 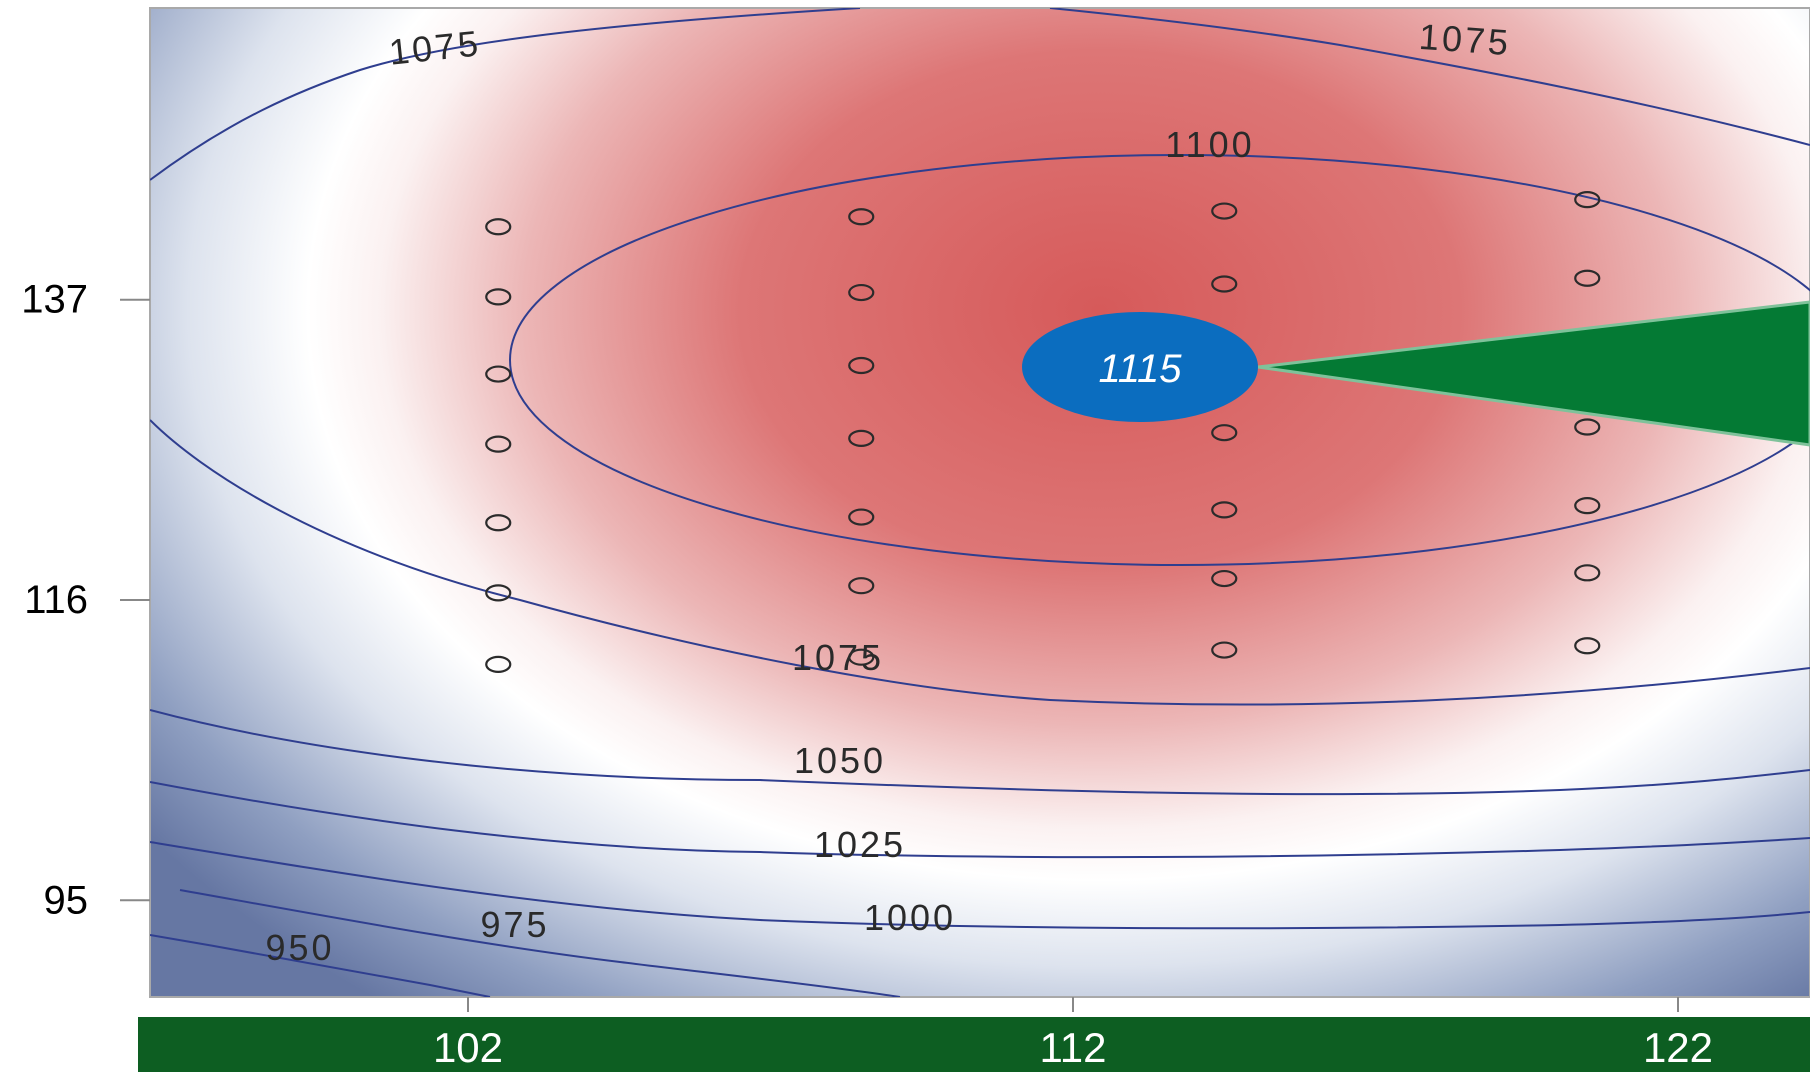 What do you see at coordinates (1209, 144) in the screenshot?
I see `contour-label: 1100` at bounding box center [1209, 144].